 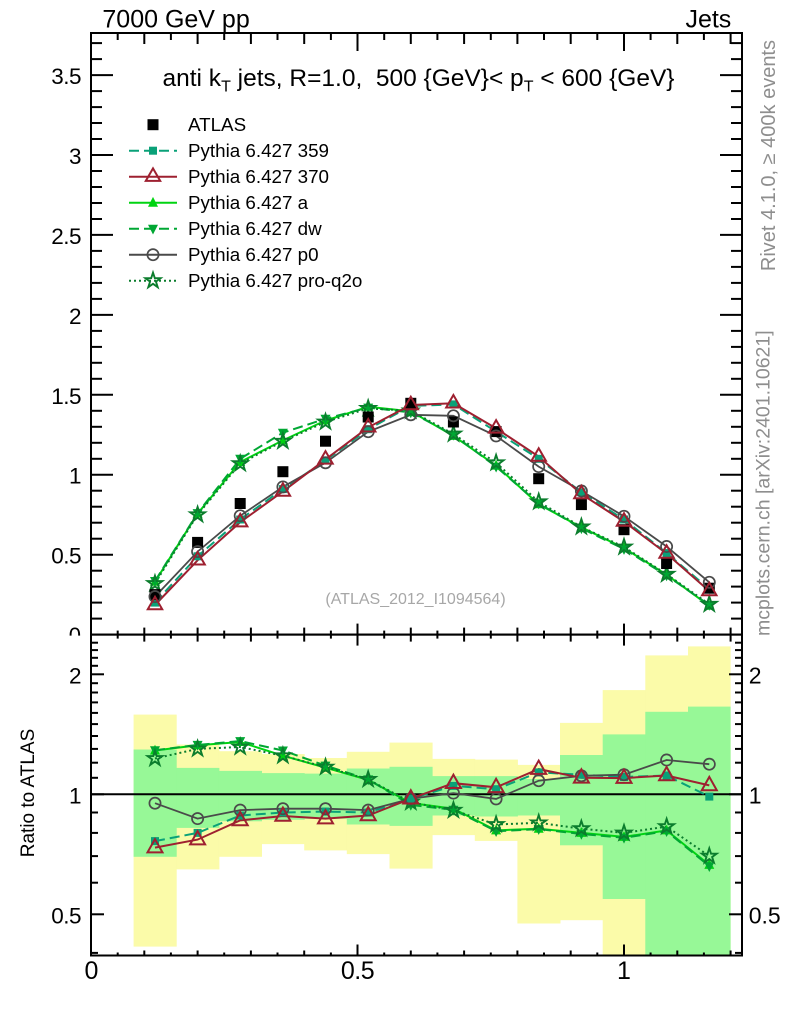 I want to click on svg-text: Pythia 6.427 359, so click(x=258, y=150).